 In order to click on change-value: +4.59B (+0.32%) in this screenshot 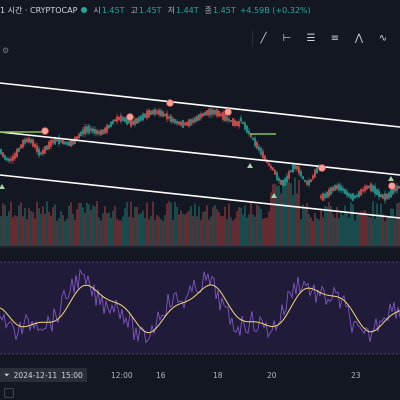, I will do `click(275, 10)`.